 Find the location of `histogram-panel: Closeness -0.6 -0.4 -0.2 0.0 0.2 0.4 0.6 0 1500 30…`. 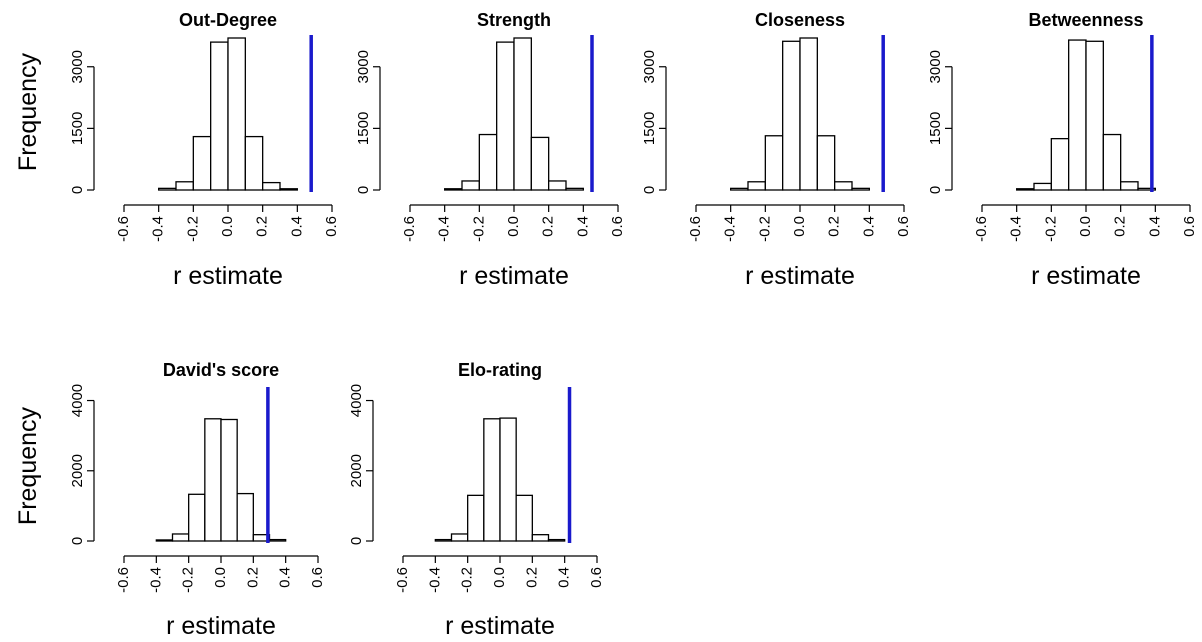

histogram-panel: Closeness -0.6 -0.4 -0.2 0.0 0.2 0.4 0.6 0 1500 30… is located at coordinates (776, 150).